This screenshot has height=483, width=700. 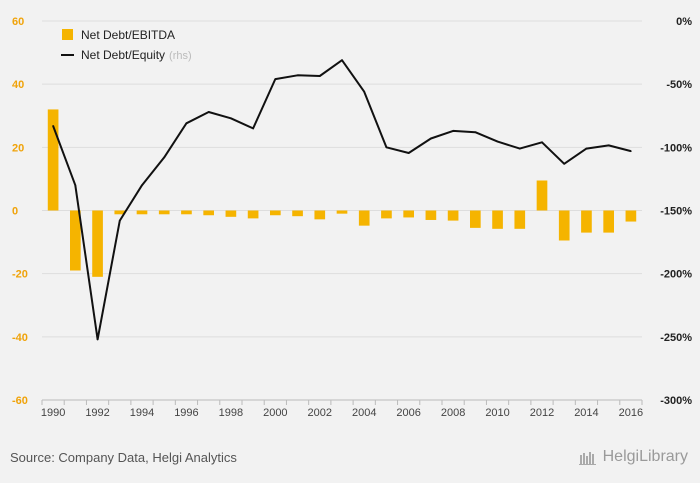 What do you see at coordinates (18, 85) in the screenshot?
I see `left-tick-label: 40` at bounding box center [18, 85].